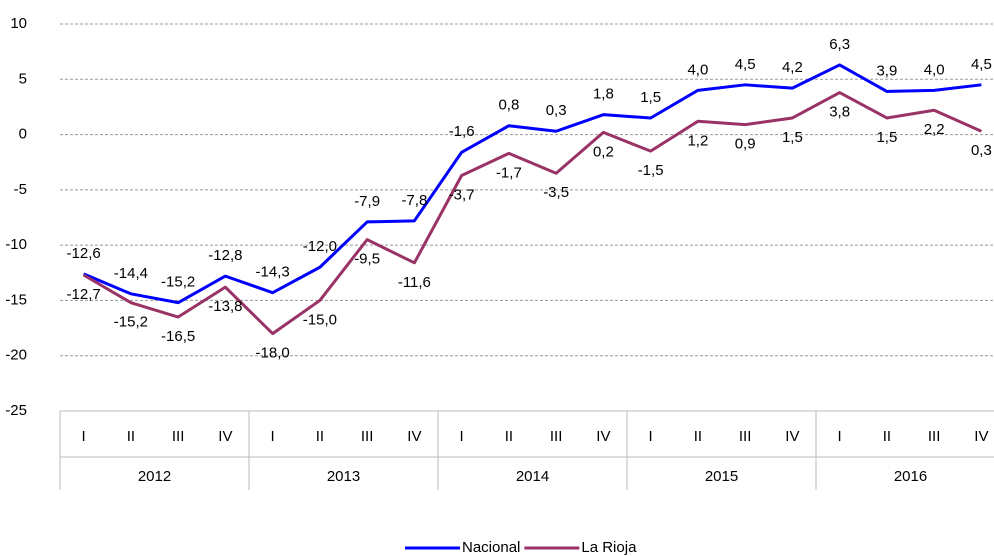 The height and width of the screenshot is (556, 994). I want to click on x-group-label: 2012, so click(154, 476).